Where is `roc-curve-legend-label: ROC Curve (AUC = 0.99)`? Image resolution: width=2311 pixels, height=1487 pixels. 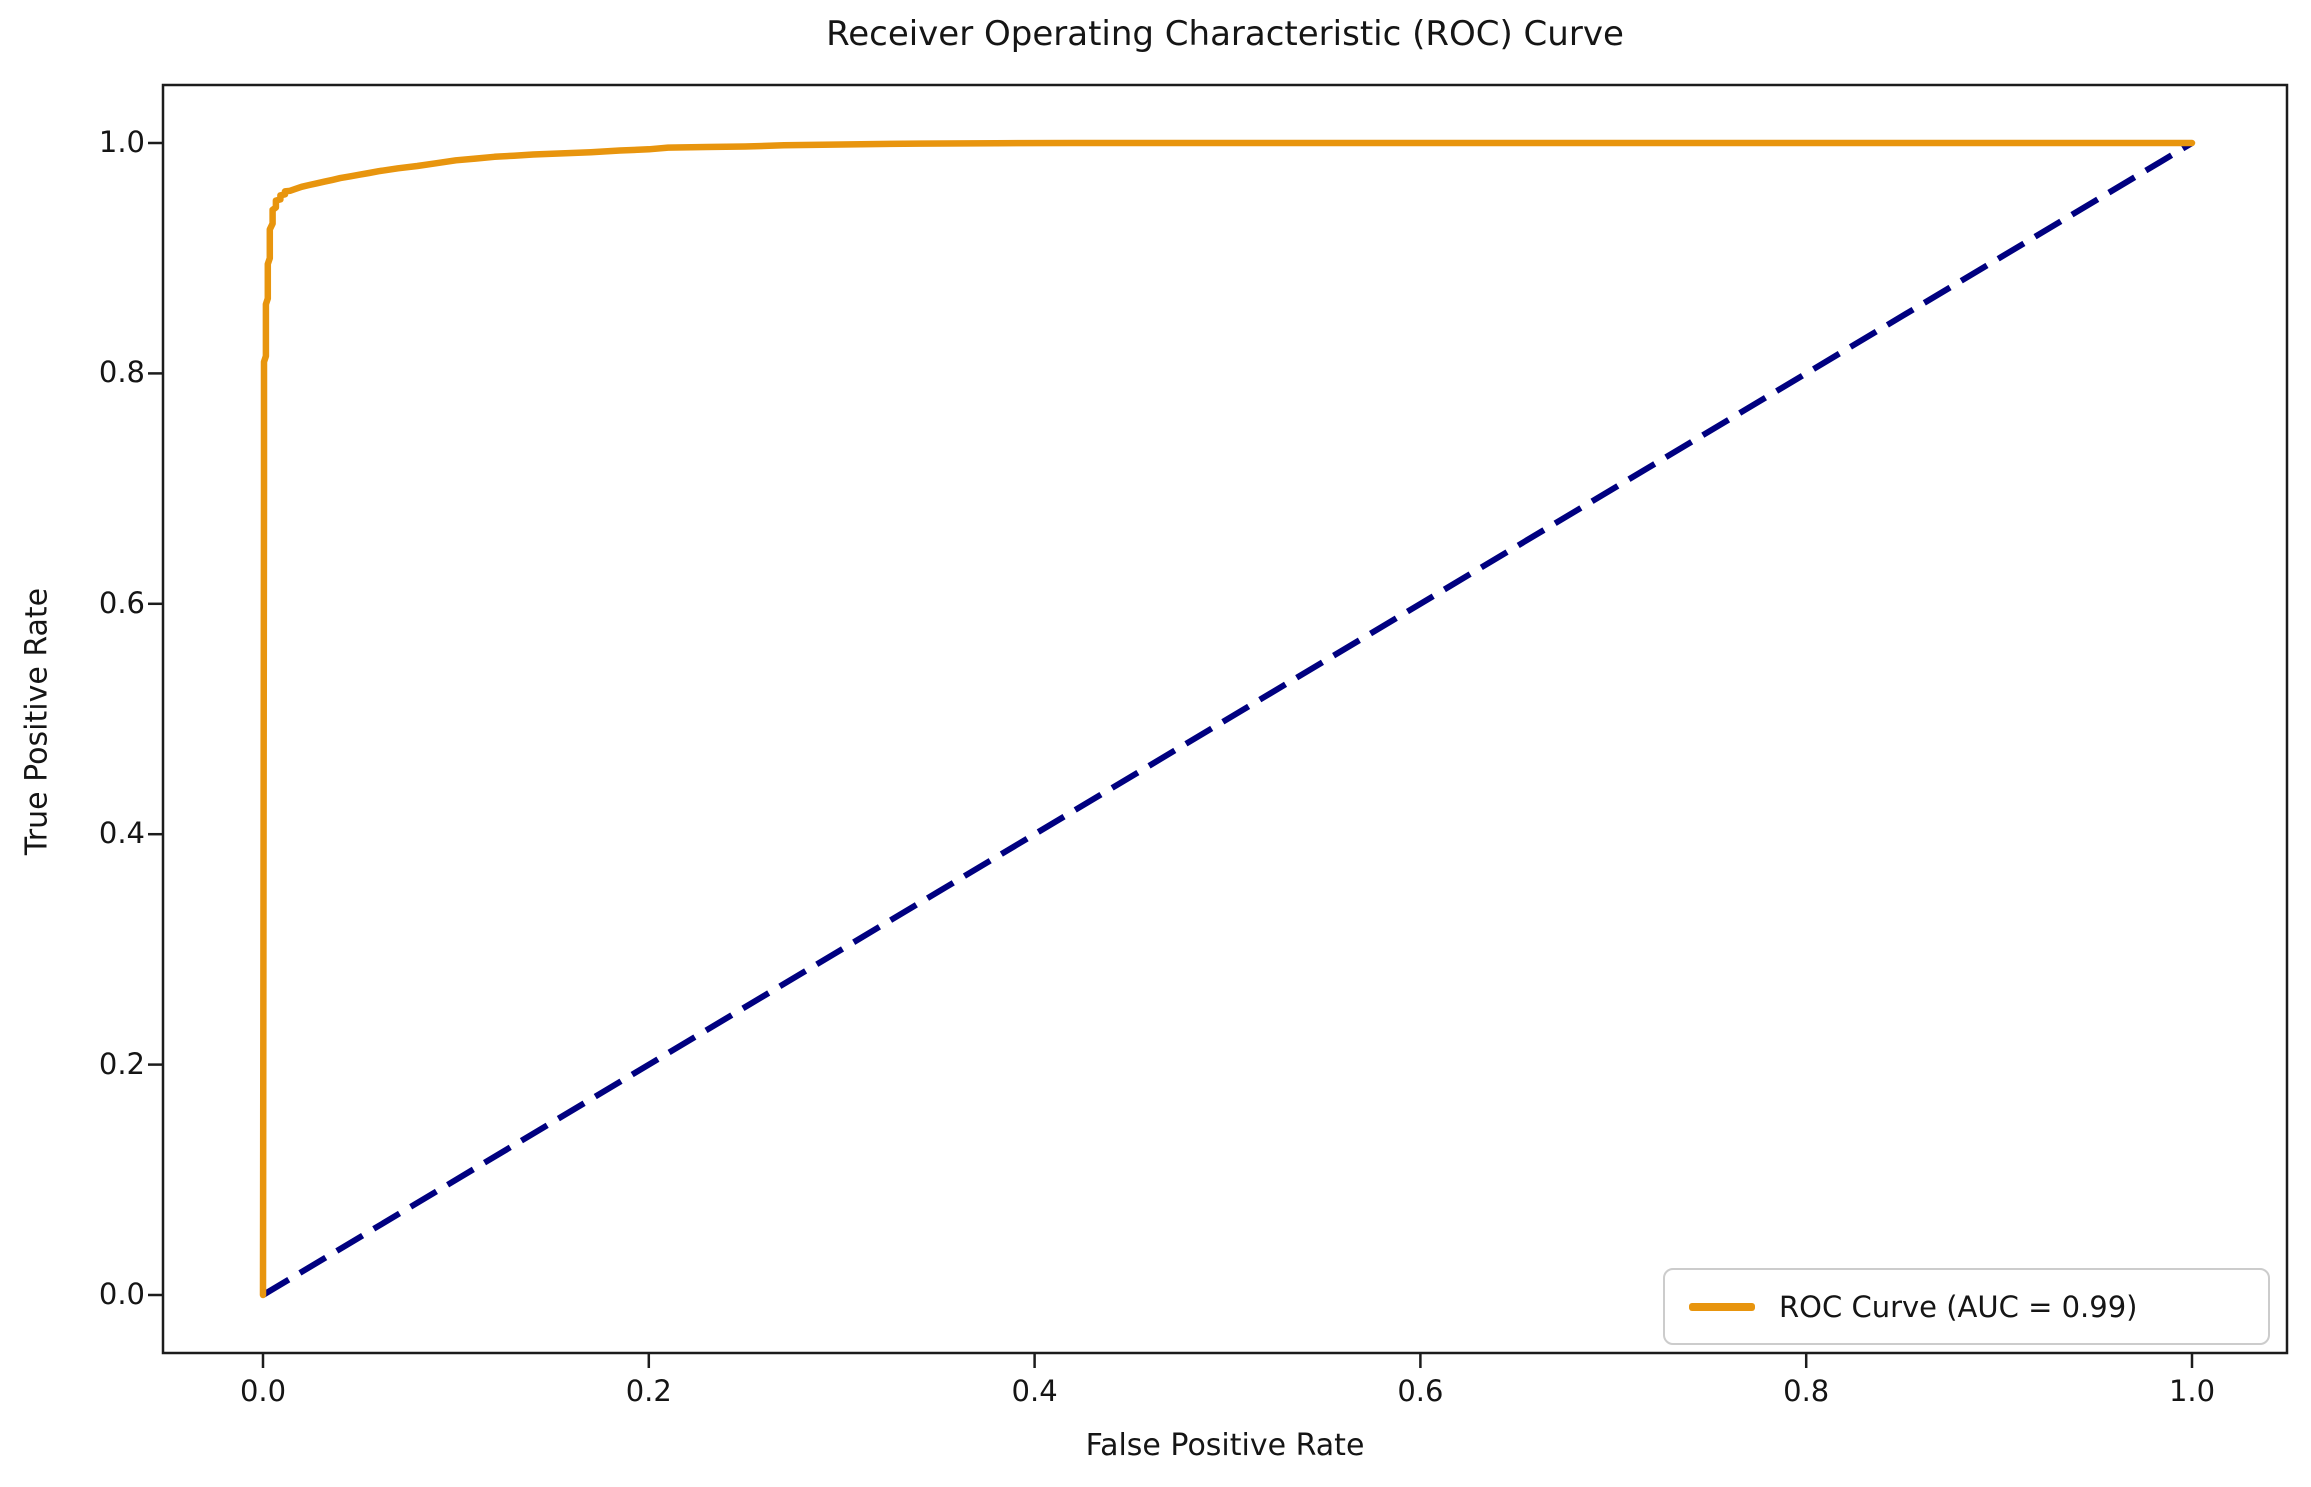 roc-curve-legend-label: ROC Curve (AUC = 0.99) is located at coordinates (1958, 1306).